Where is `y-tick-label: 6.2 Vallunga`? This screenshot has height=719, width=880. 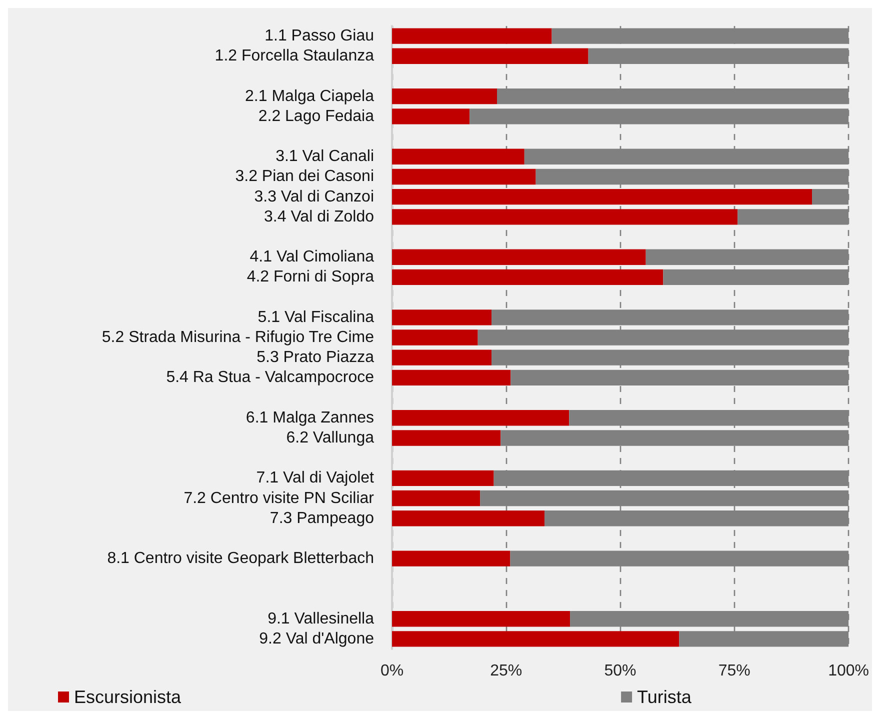 y-tick-label: 6.2 Vallunga is located at coordinates (330, 437).